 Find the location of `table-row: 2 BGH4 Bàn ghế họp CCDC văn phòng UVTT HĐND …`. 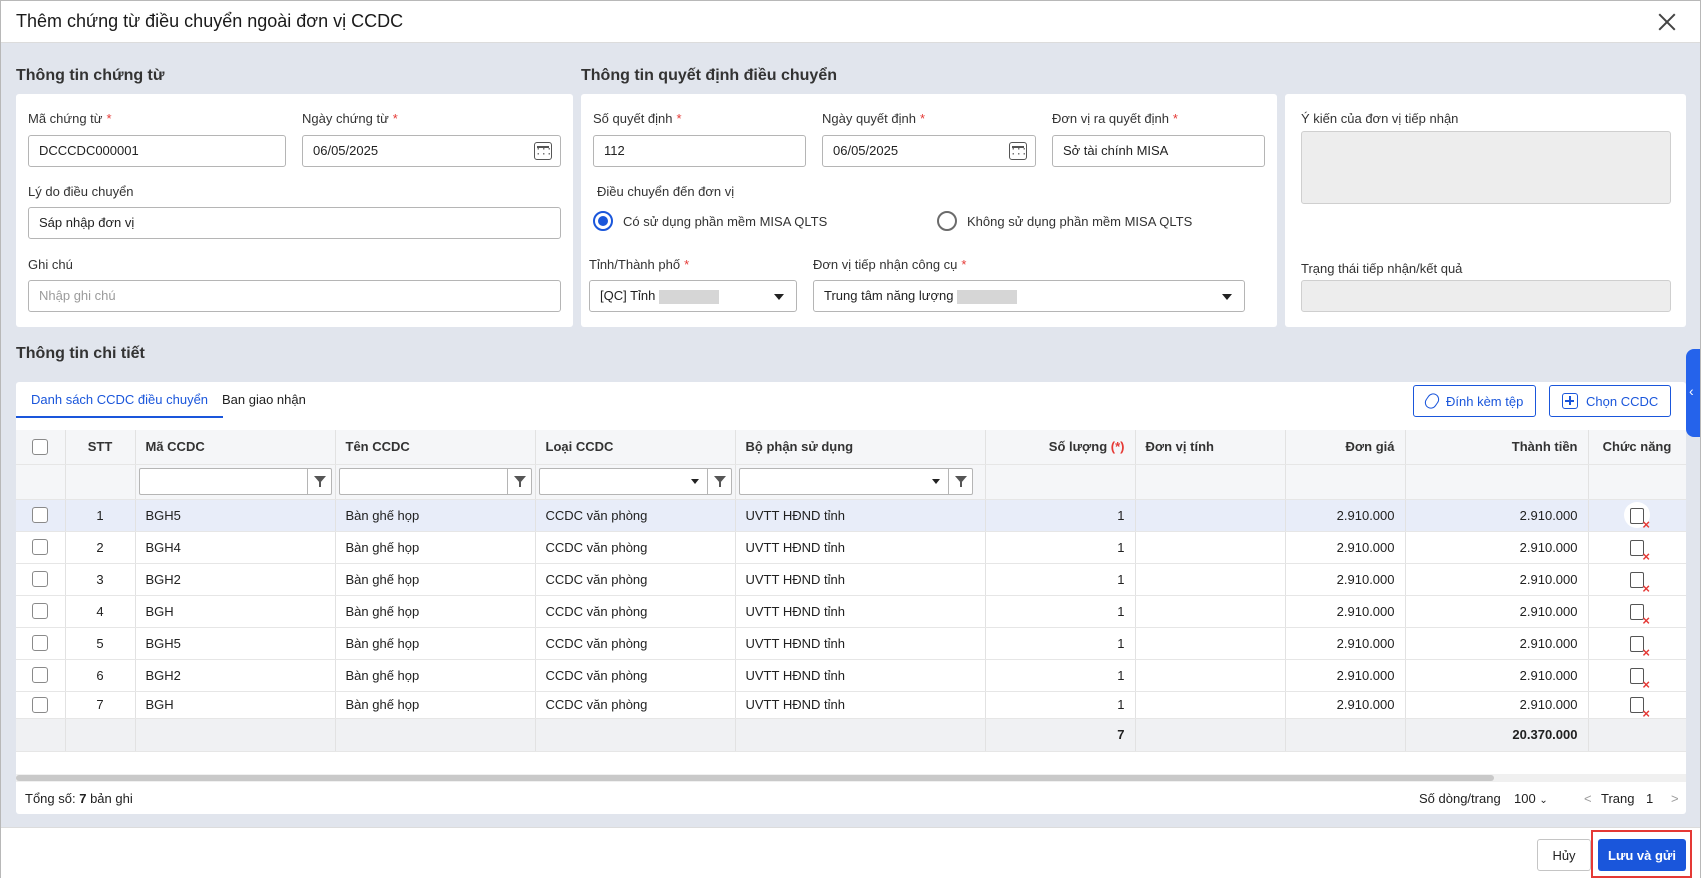

table-row: 2 BGH4 Bàn ghế họp CCDC văn phòng UVTT HĐND … is located at coordinates (851, 547).